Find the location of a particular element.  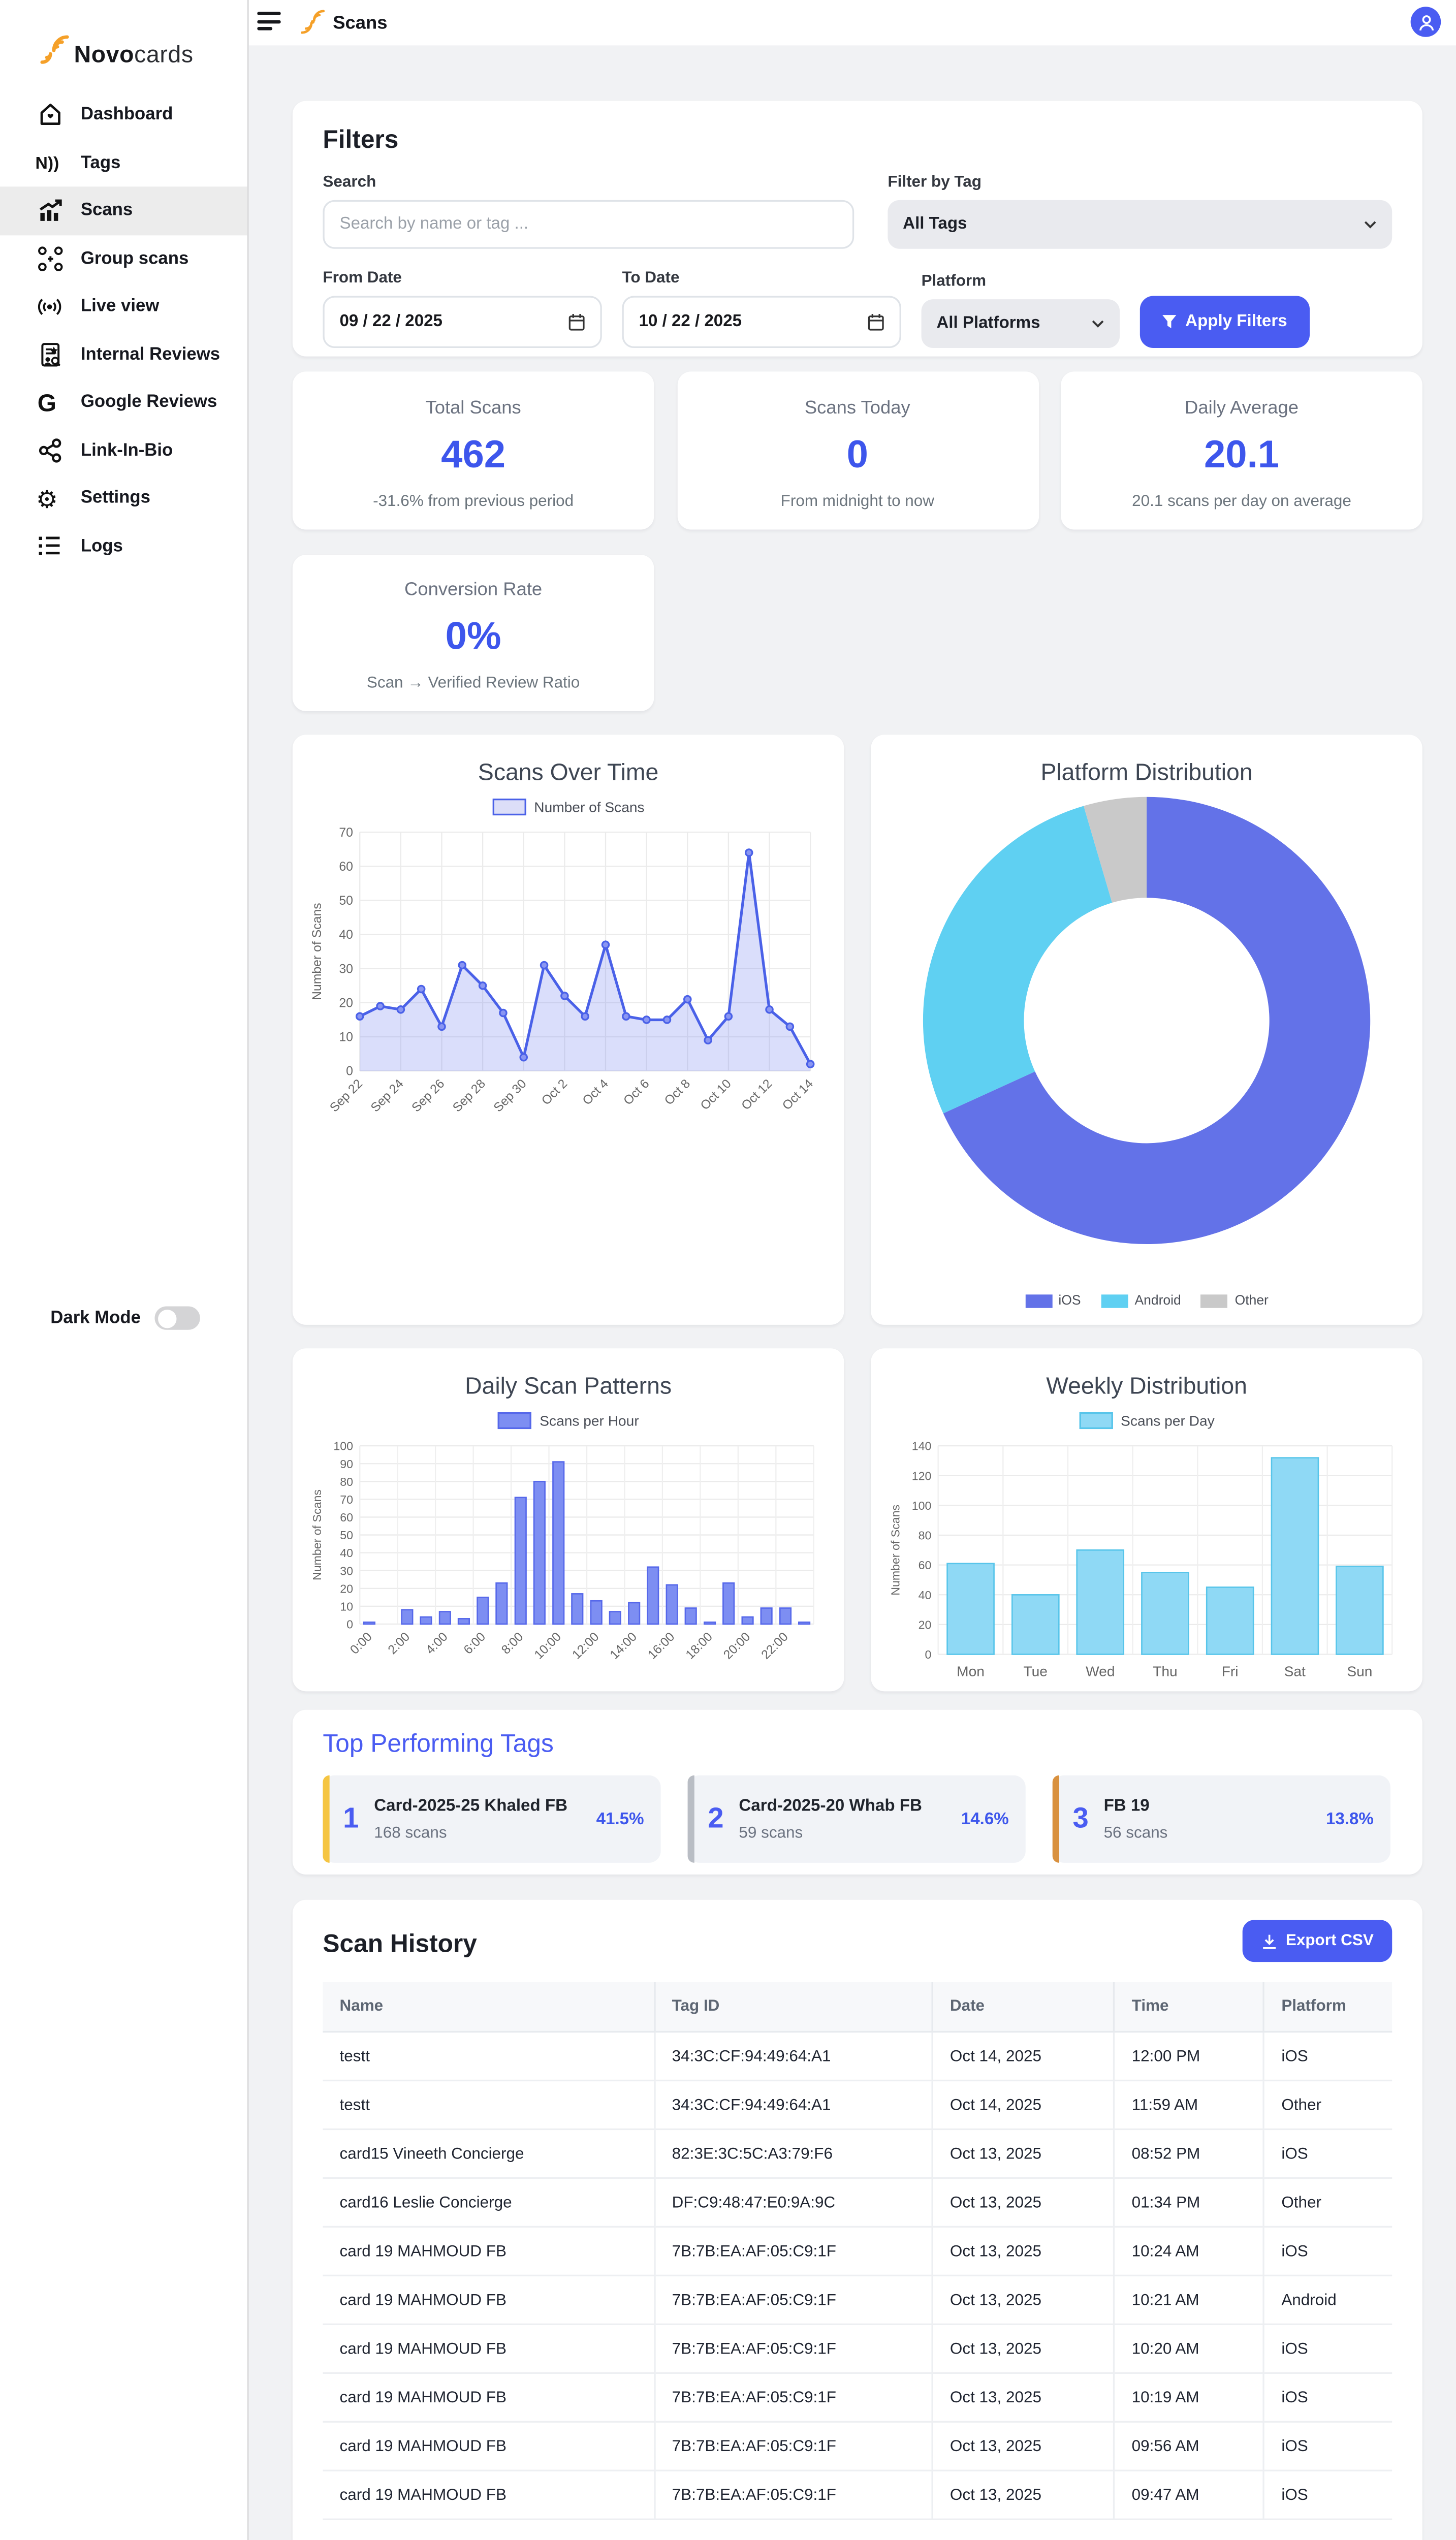

legend-label: Scans per Hour is located at coordinates (589, 1421).